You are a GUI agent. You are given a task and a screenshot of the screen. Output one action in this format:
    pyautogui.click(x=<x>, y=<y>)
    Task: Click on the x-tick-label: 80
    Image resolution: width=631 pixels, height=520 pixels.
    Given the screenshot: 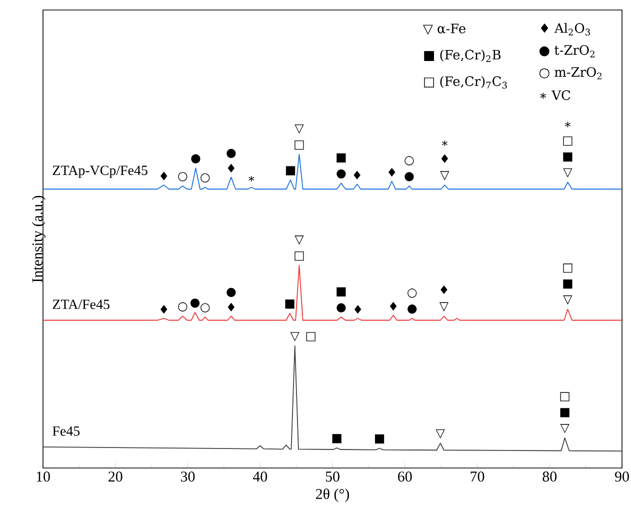 What is the action you would take?
    pyautogui.click(x=549, y=477)
    